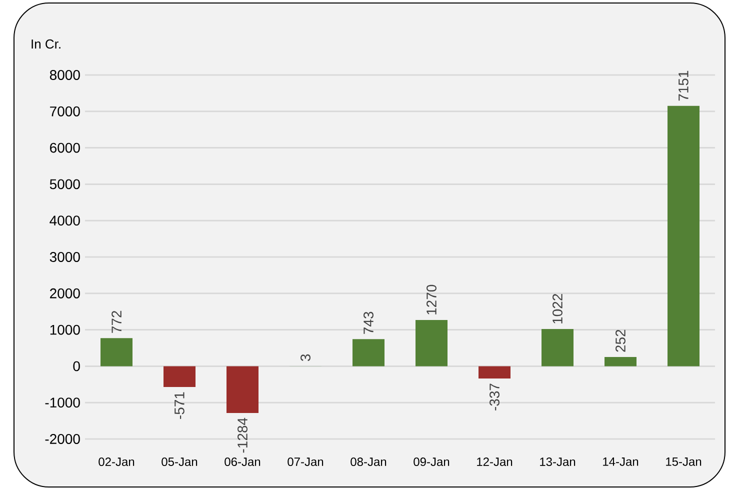 This screenshot has width=730, height=491. Describe the element at coordinates (243, 435) in the screenshot. I see `data-label: -1284` at that location.